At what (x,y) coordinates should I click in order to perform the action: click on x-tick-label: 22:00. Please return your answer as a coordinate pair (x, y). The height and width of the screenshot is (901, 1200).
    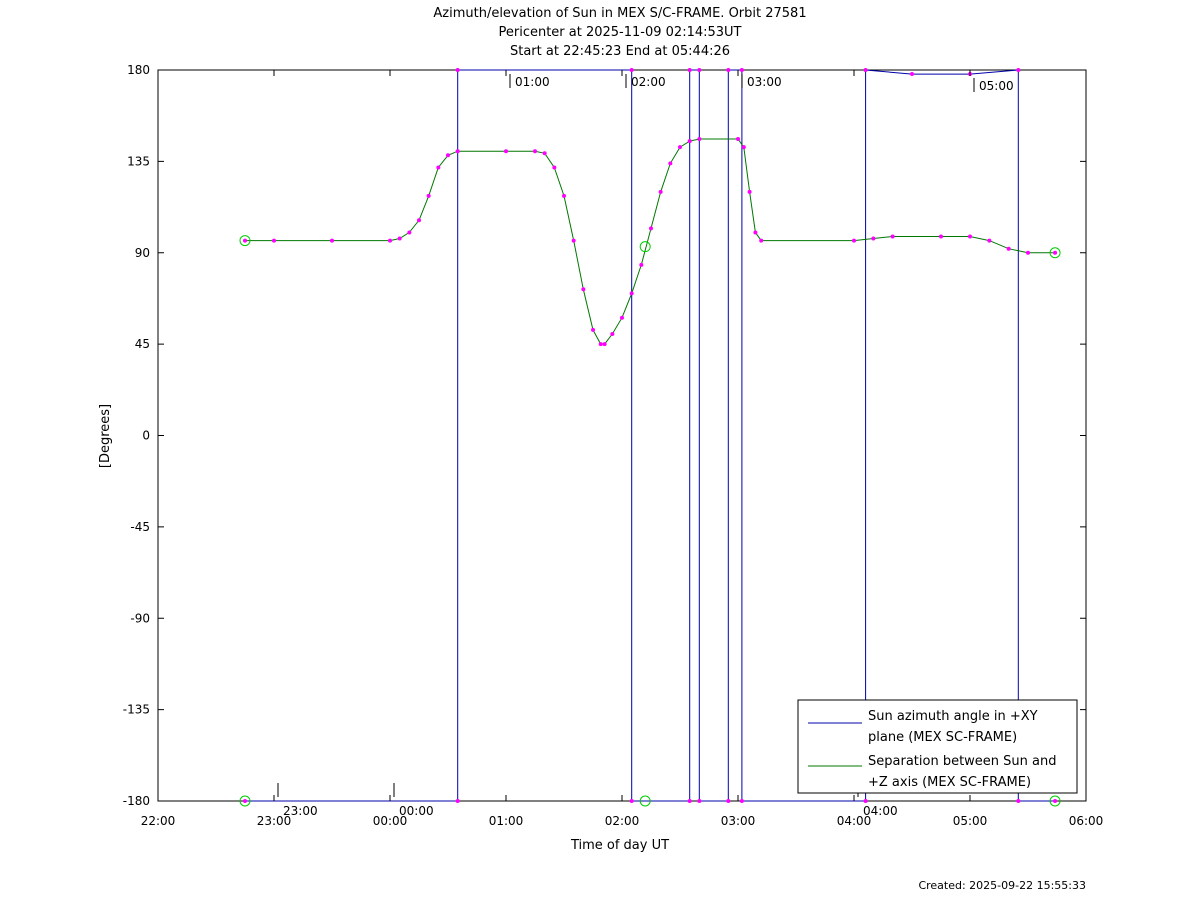
    Looking at the image, I should click on (158, 821).